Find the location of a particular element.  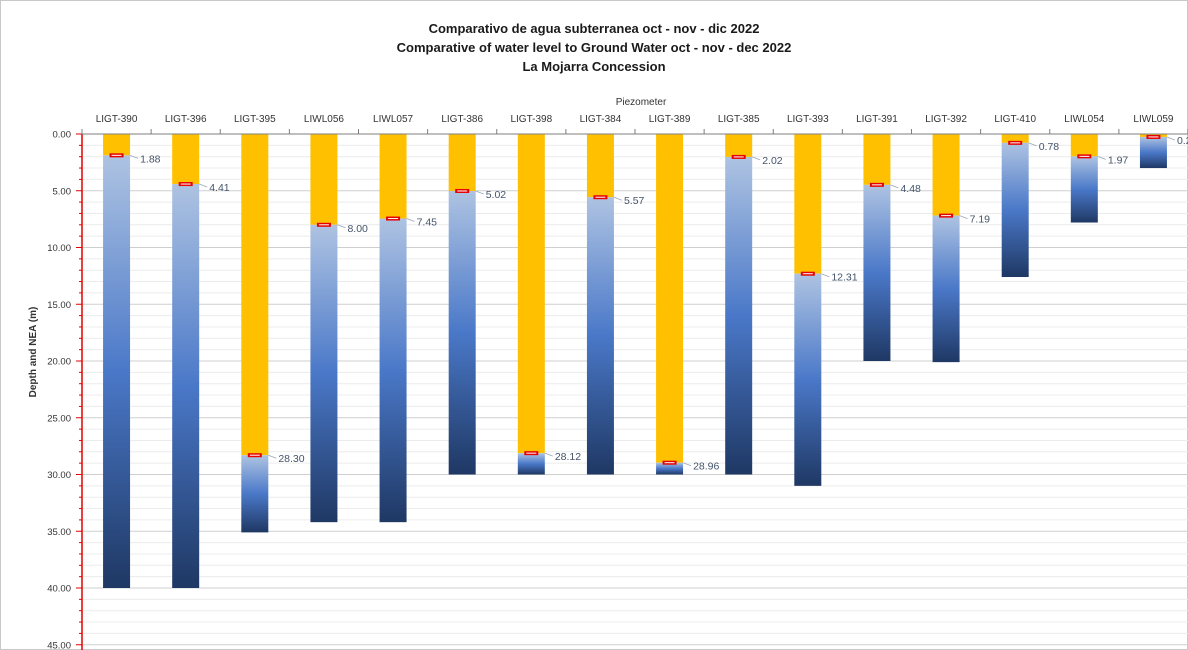

data-label: 28.30 is located at coordinates (291, 459).